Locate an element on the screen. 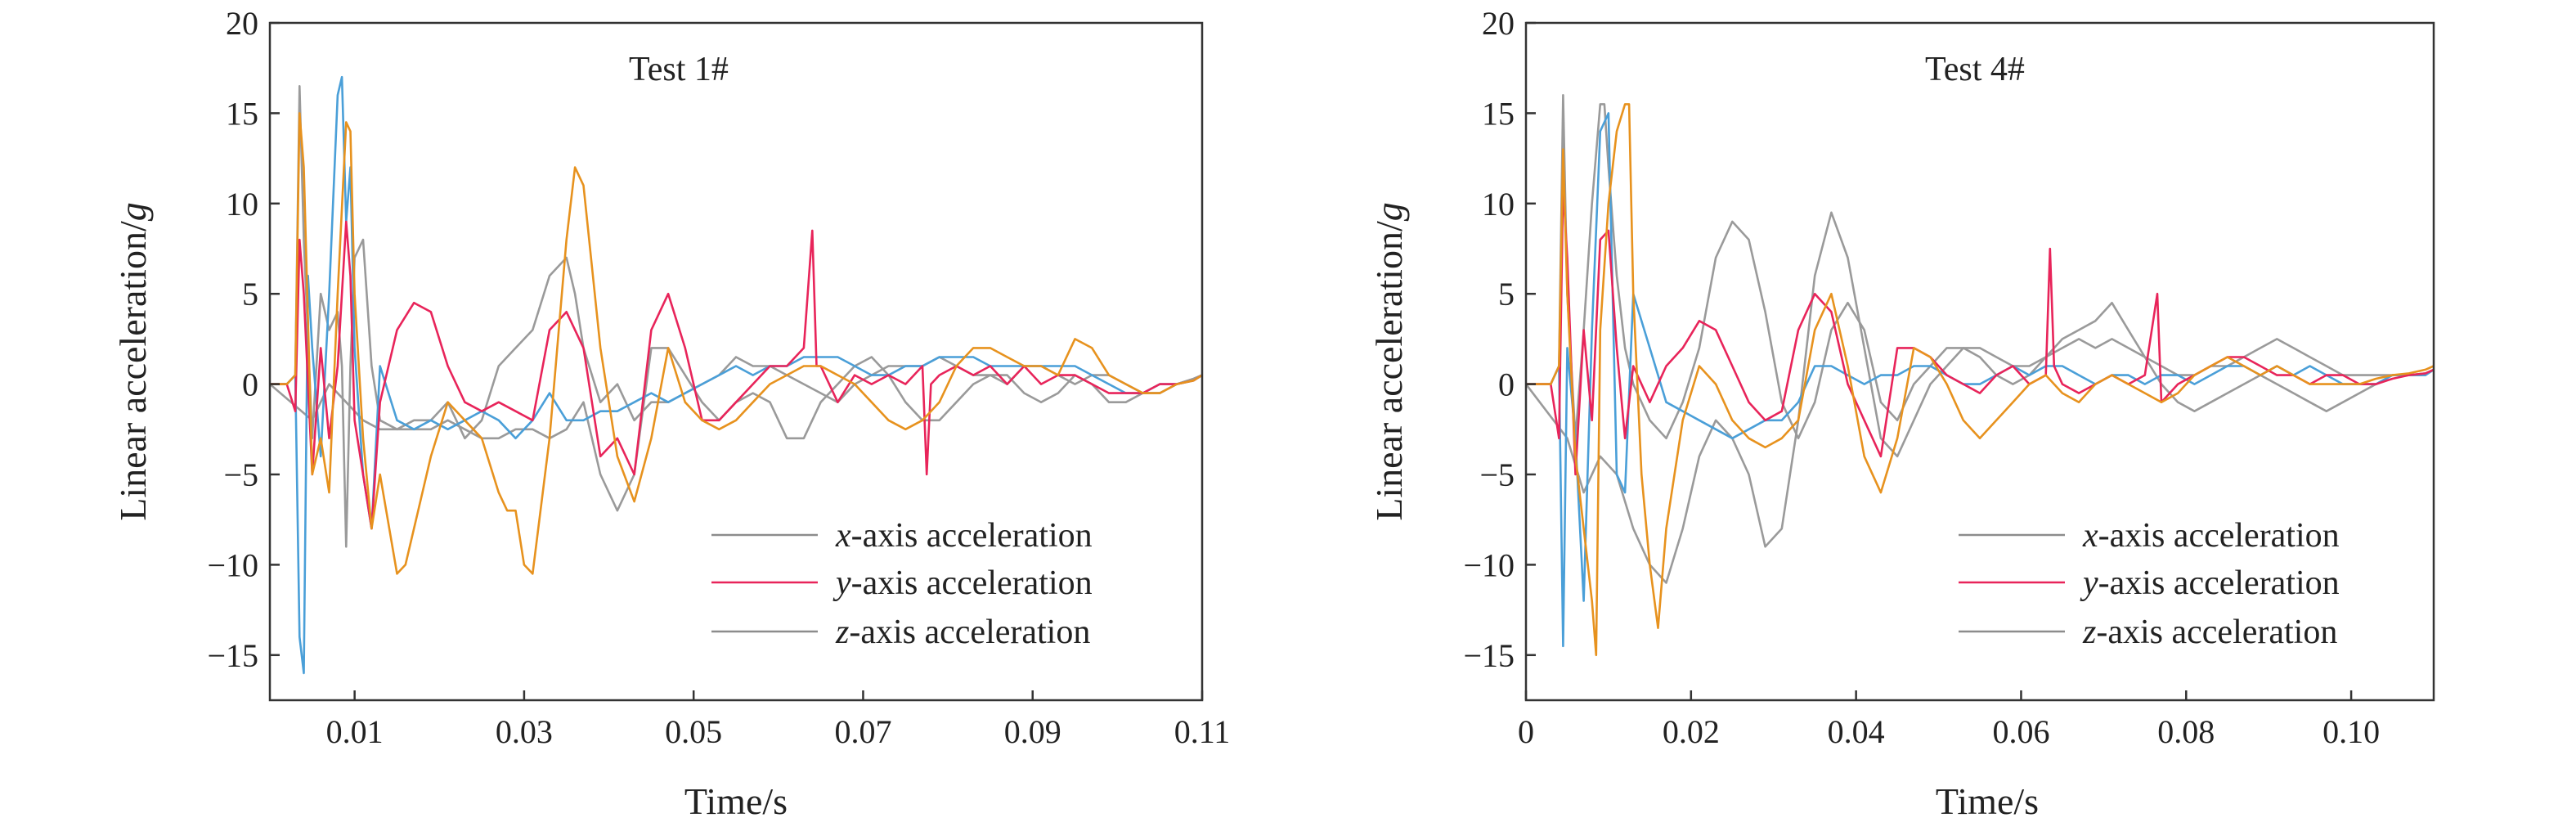 This screenshot has height=827, width=2576. x-tick-label: 0.11 is located at coordinates (1203, 731).